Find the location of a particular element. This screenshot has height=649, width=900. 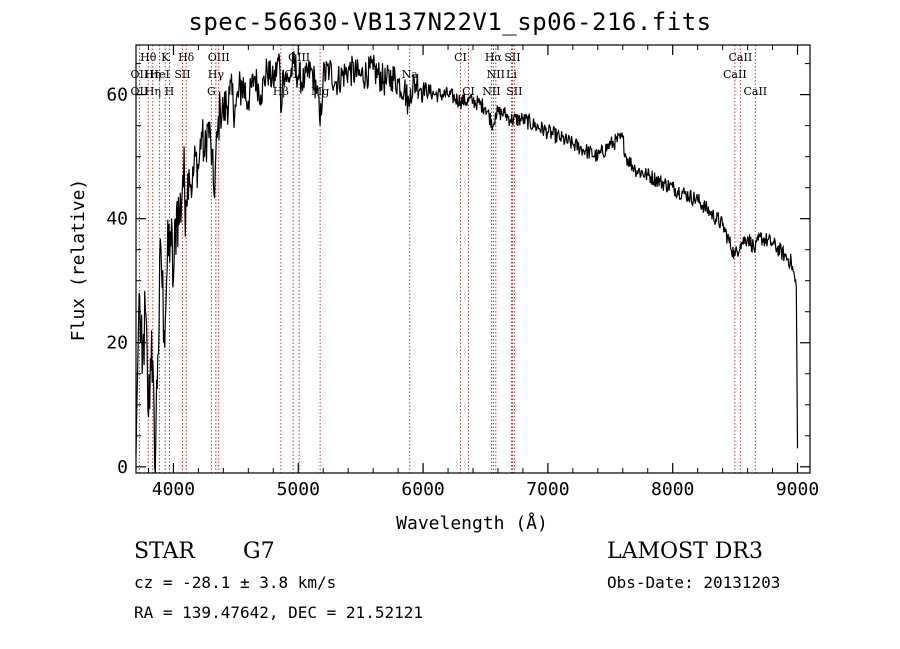

line-marker-label: H is located at coordinates (170, 91).